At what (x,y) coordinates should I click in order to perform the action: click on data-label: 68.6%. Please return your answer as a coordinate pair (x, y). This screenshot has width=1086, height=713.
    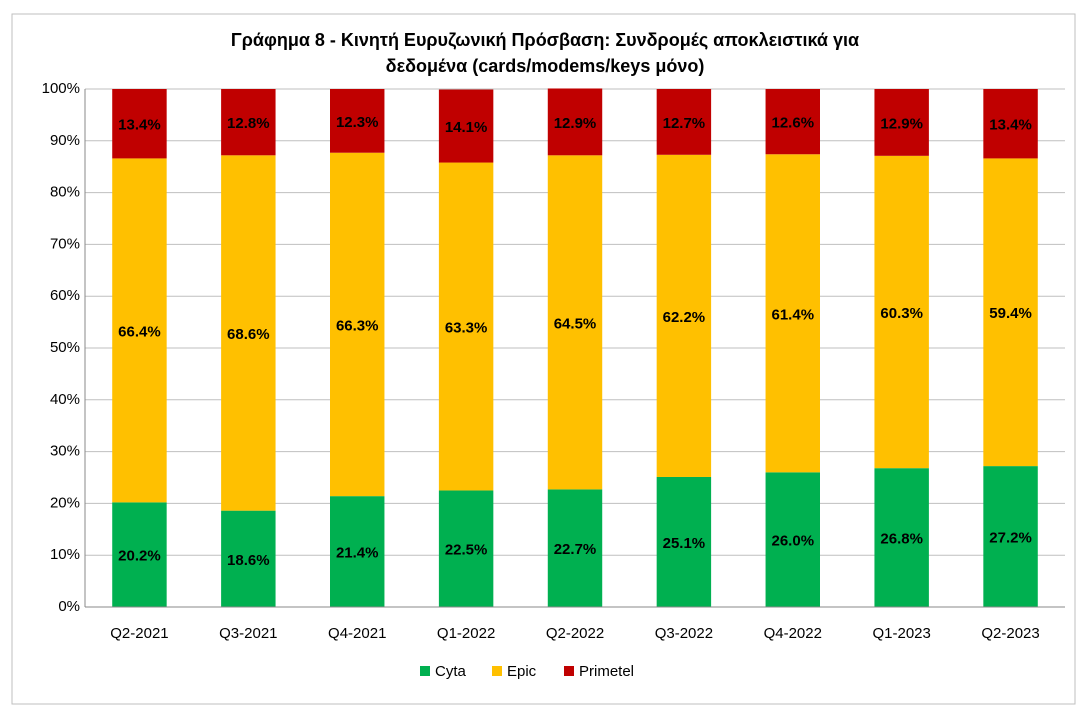
    Looking at the image, I should click on (248, 334).